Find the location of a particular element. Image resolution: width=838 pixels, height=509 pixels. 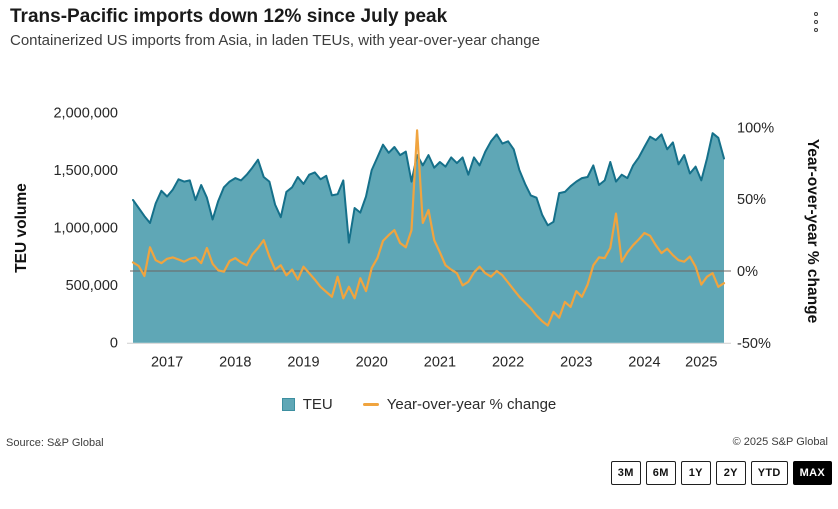

legend-item-teu: TEU is located at coordinates (307, 404).